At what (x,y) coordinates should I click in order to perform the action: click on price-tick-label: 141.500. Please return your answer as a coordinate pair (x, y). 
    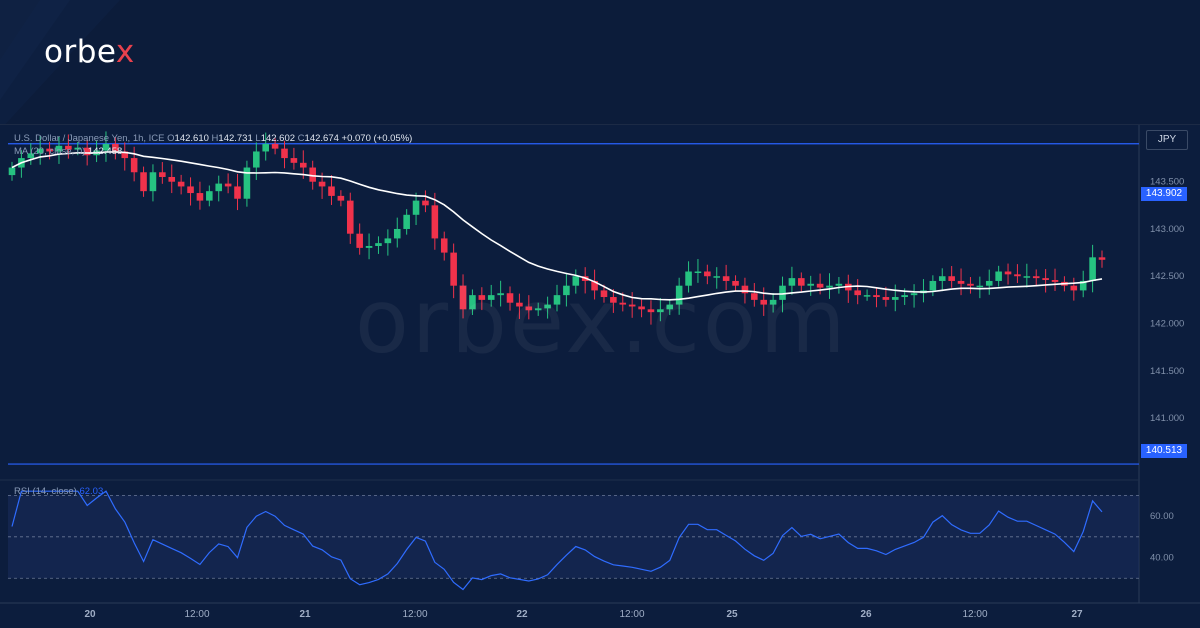
    Looking at the image, I should click on (1167, 371).